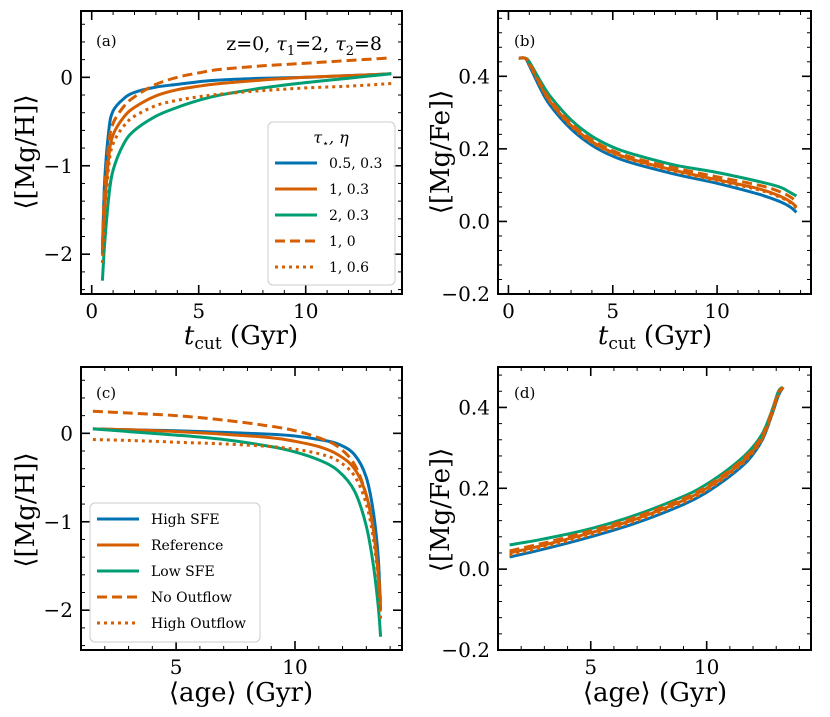 The image size is (830, 717). Describe the element at coordinates (191, 598) in the screenshot. I see `legend-entry: No Outflow` at that location.